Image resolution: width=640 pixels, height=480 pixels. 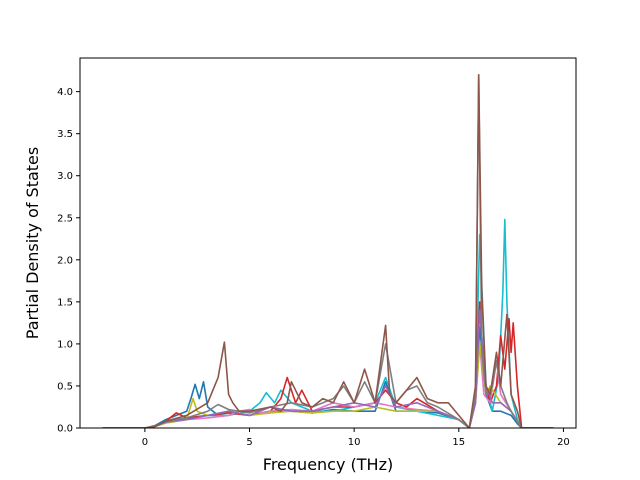 What do you see at coordinates (65, 344) in the screenshot?
I see `y-tick-label: 1.0` at bounding box center [65, 344].